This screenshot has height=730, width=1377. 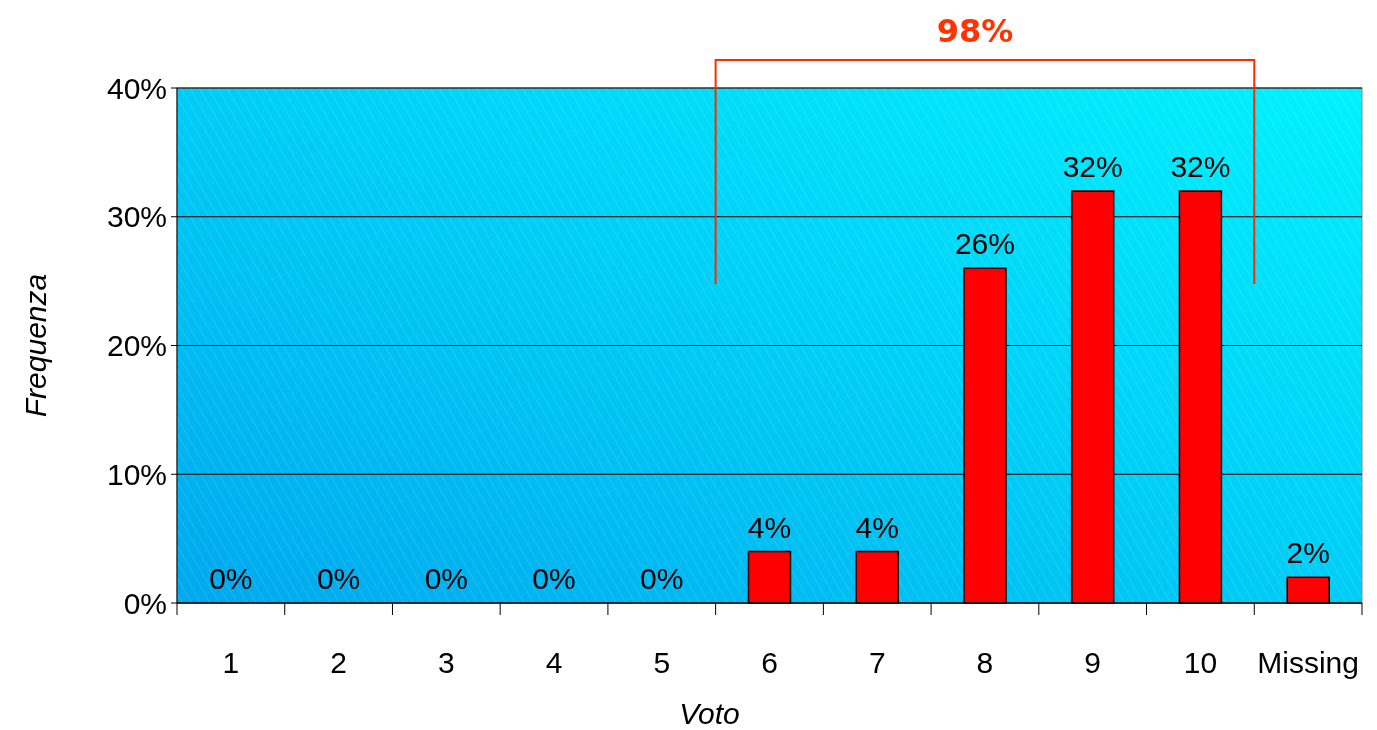 I want to click on y-tick-label: 30%, so click(x=136, y=217).